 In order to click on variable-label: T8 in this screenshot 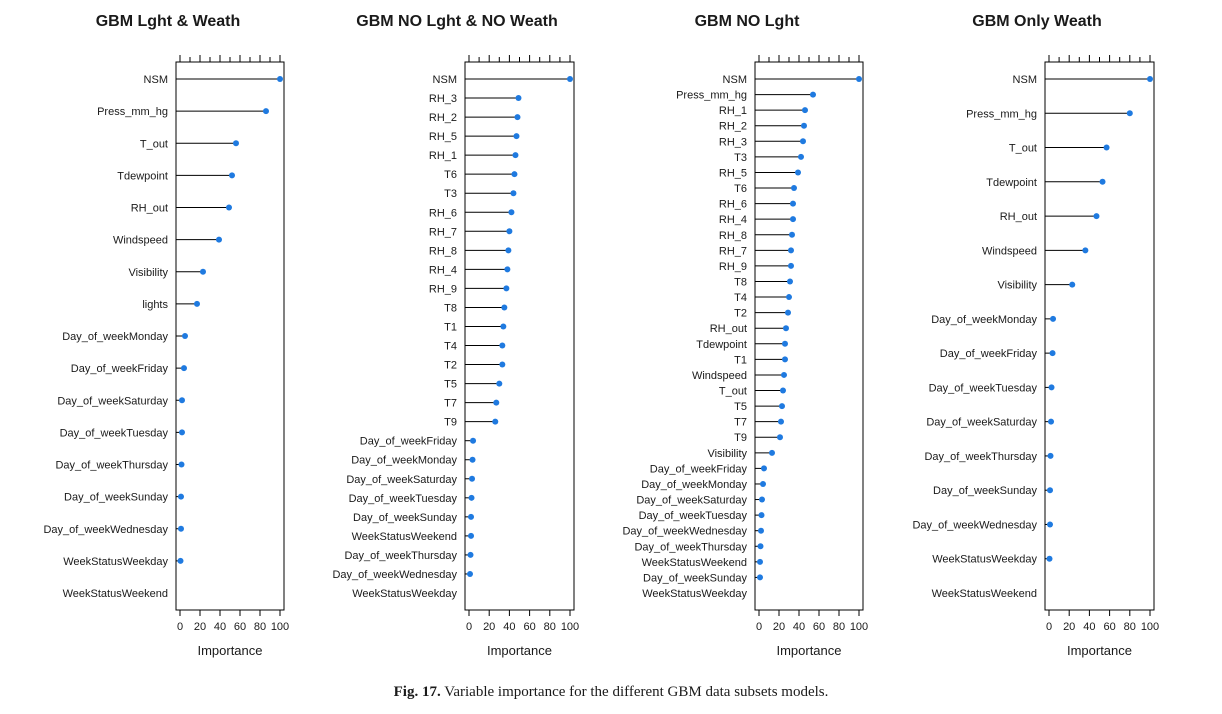, I will do `click(740, 282)`.